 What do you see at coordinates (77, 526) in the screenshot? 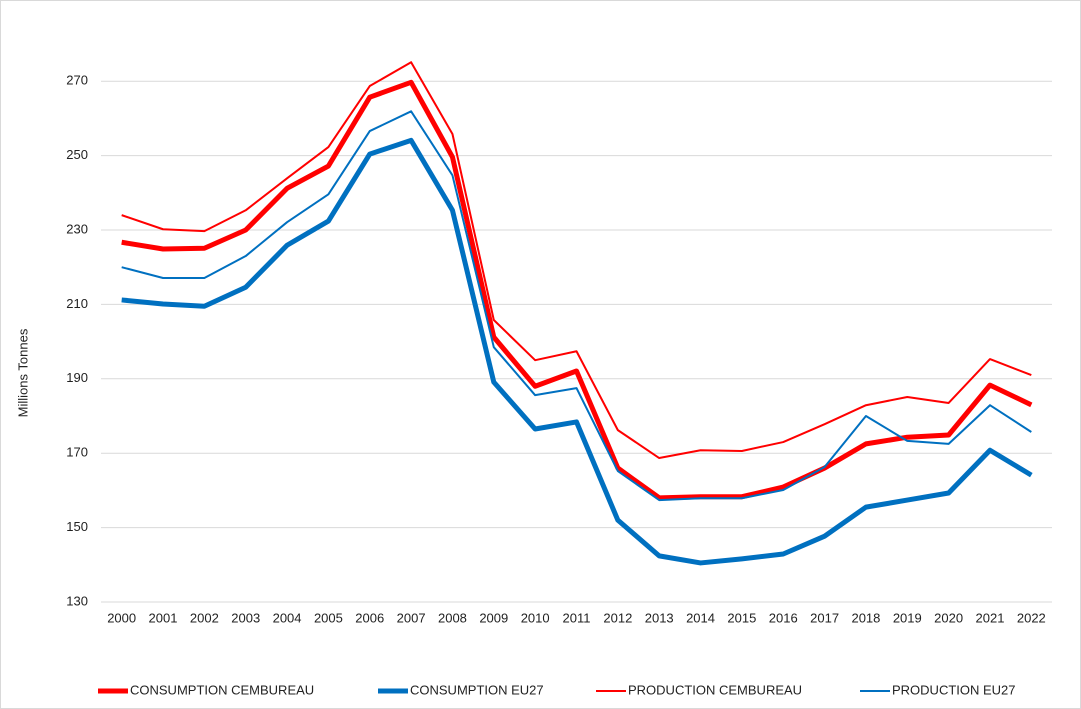
I see `y-tick-label: 150` at bounding box center [77, 526].